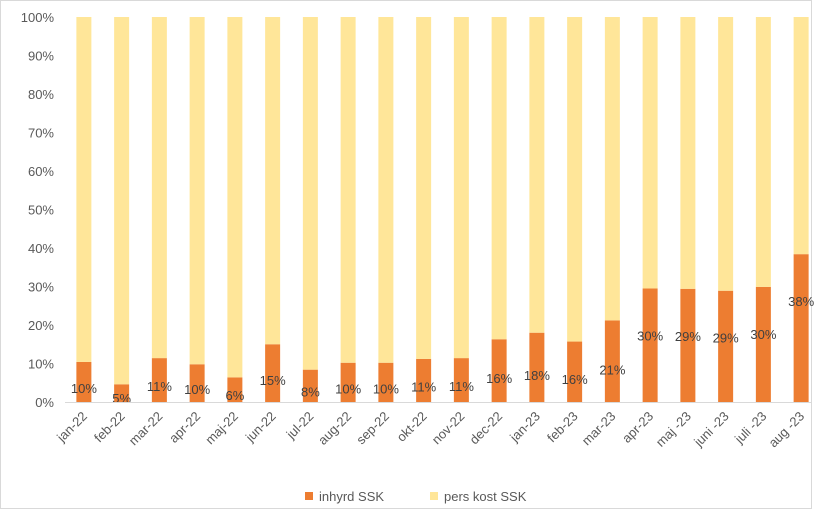 This screenshot has height=511, width=814. I want to click on x-tick-label: aug -23, so click(786, 430).